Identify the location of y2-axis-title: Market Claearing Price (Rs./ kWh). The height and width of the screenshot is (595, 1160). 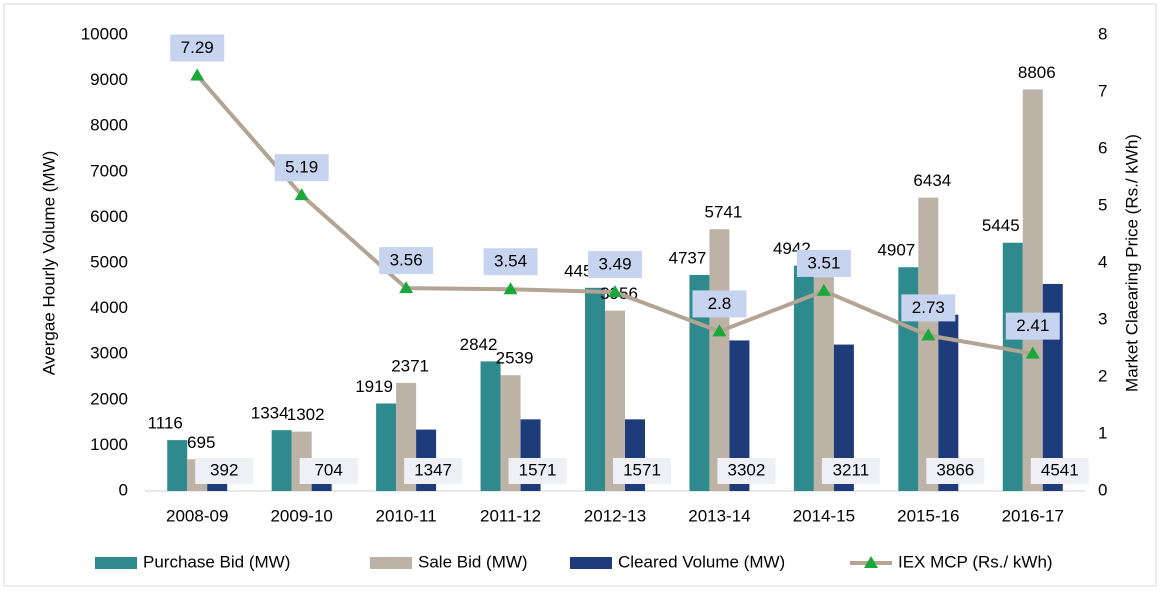
(1131, 263).